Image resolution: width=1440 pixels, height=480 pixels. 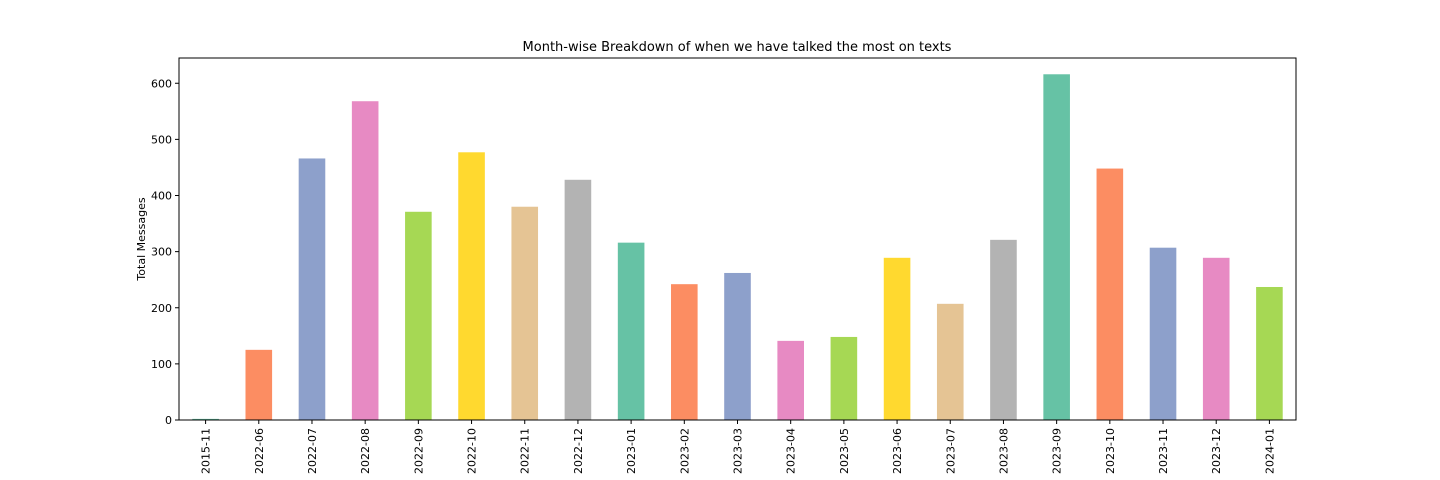 What do you see at coordinates (161, 252) in the screenshot?
I see `y-tick-label: 300` at bounding box center [161, 252].